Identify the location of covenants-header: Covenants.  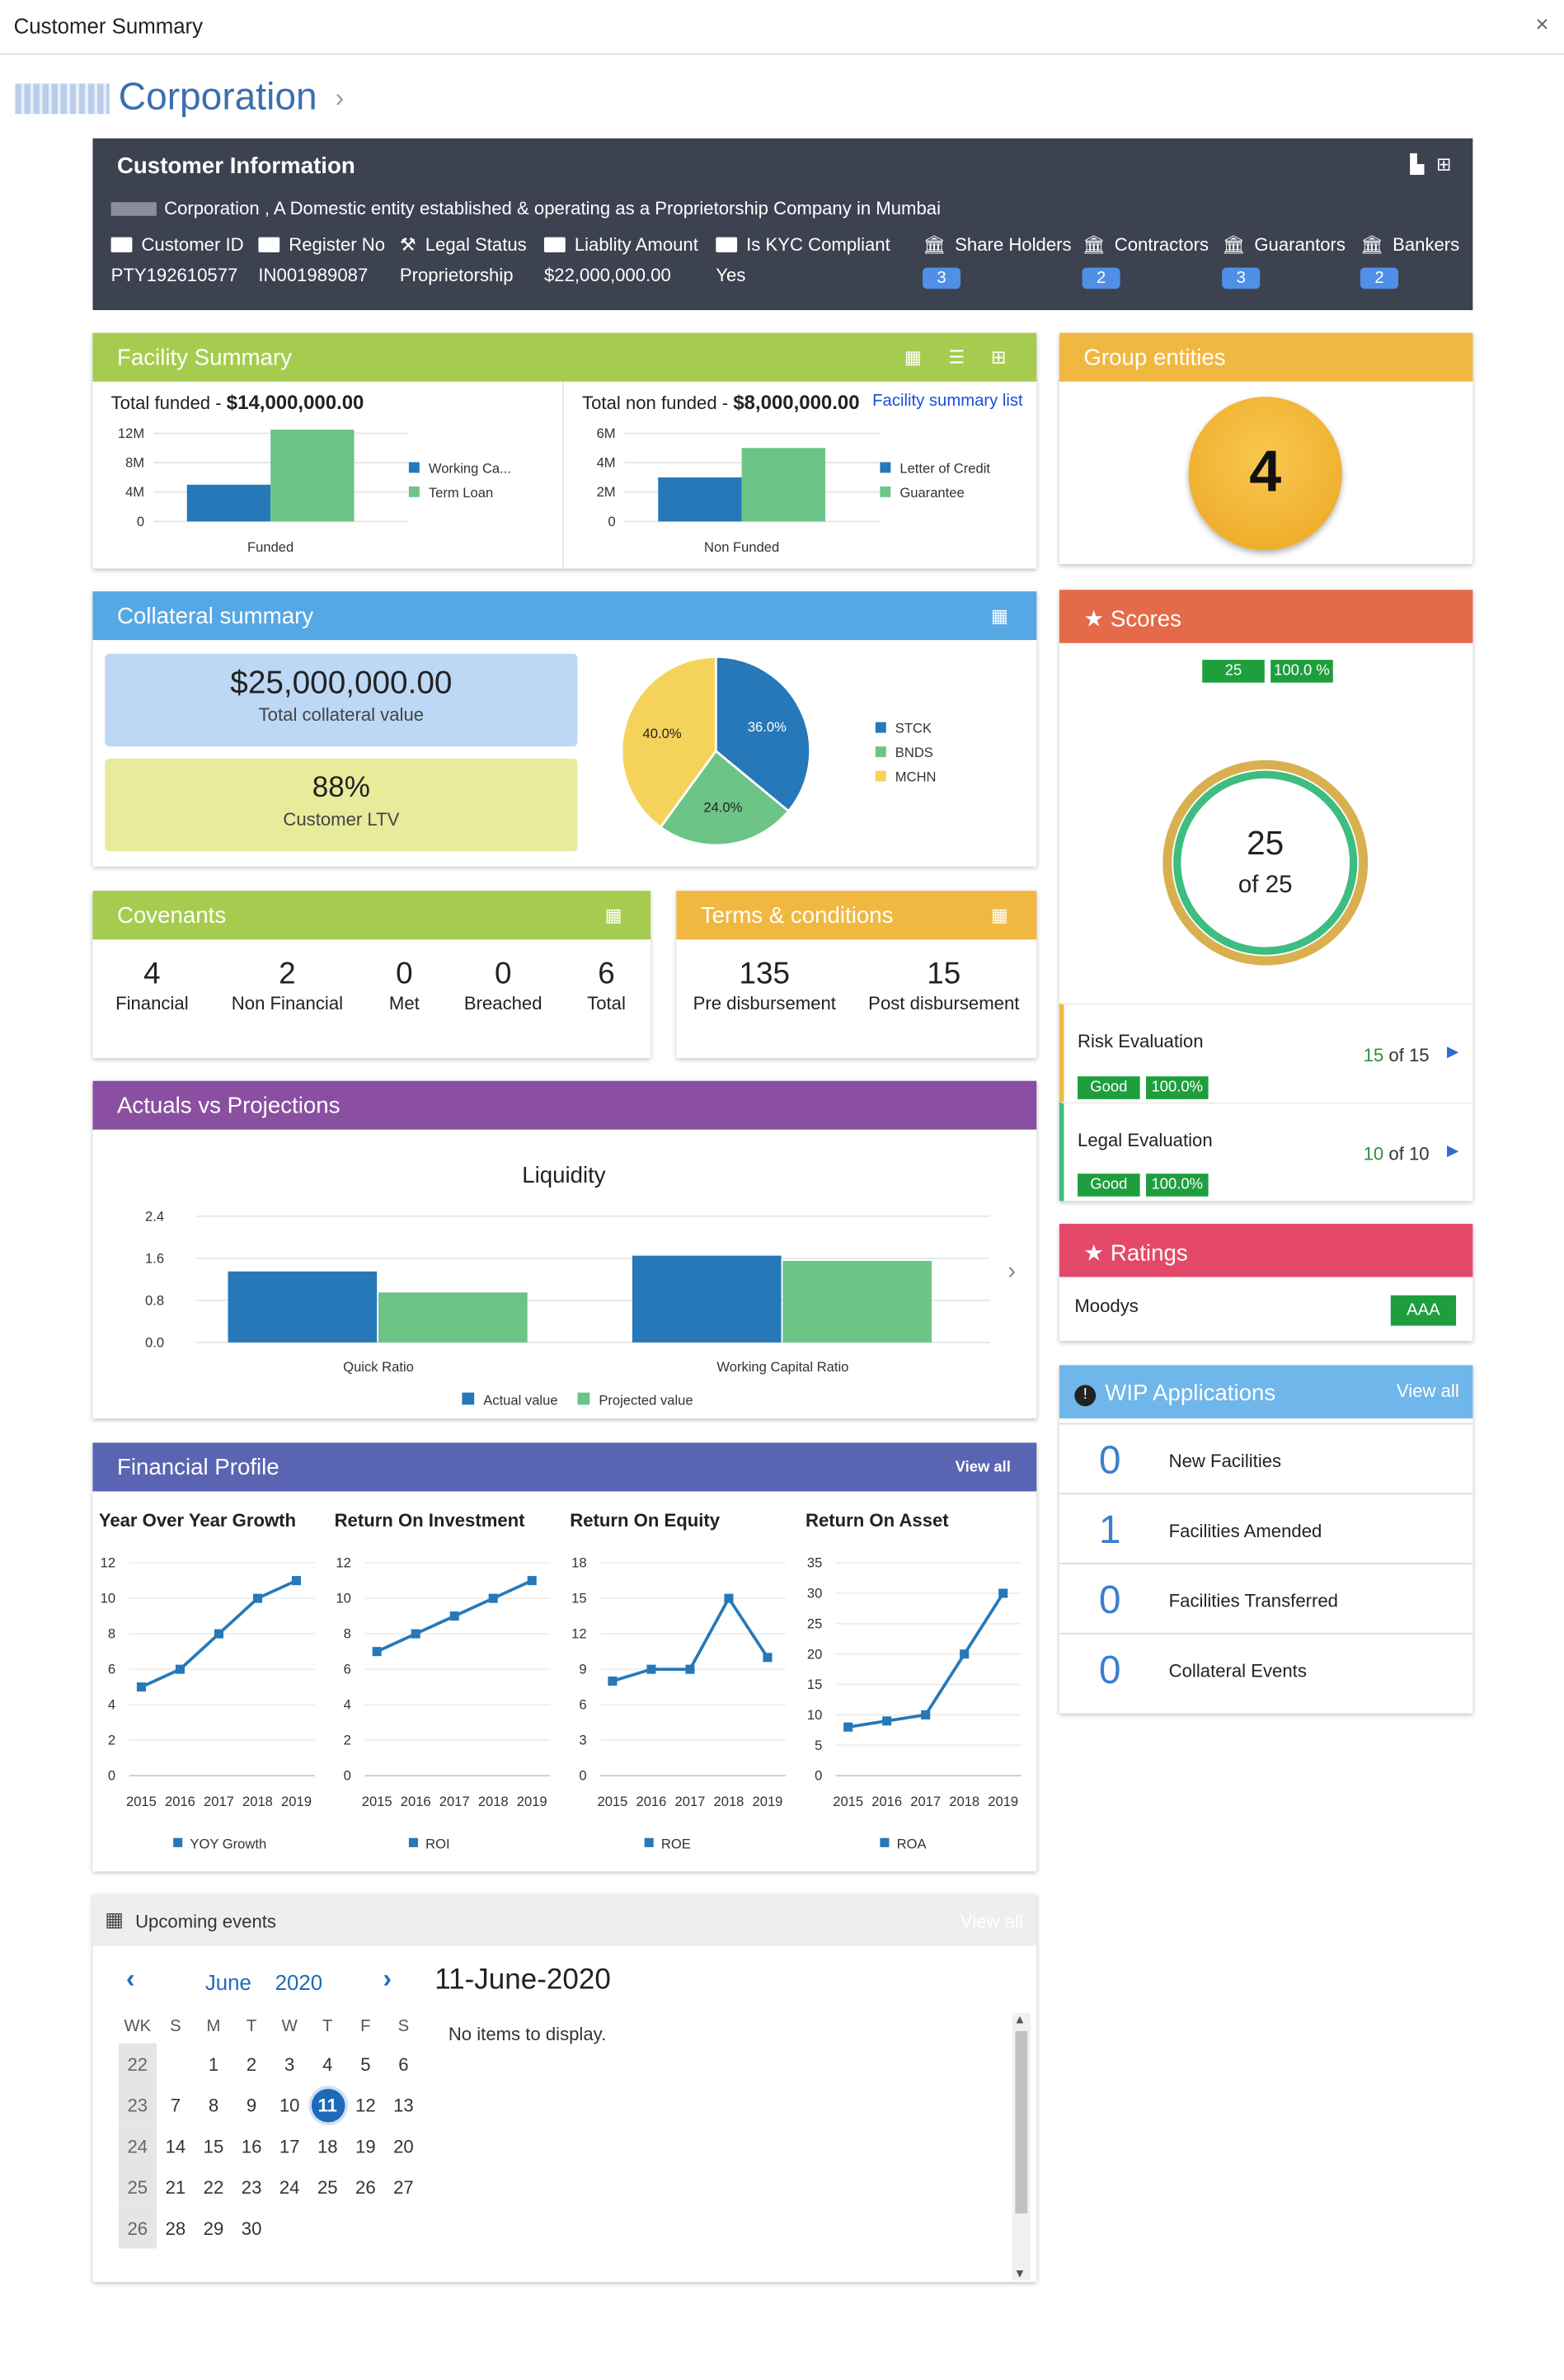
(372, 915).